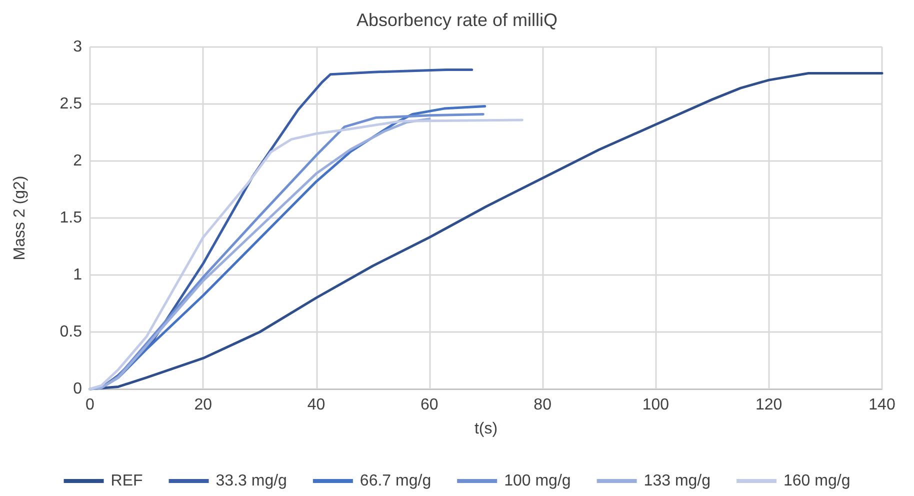 This screenshot has width=914, height=496. Describe the element at coordinates (127, 481) in the screenshot. I see `legend-label: REF` at that location.